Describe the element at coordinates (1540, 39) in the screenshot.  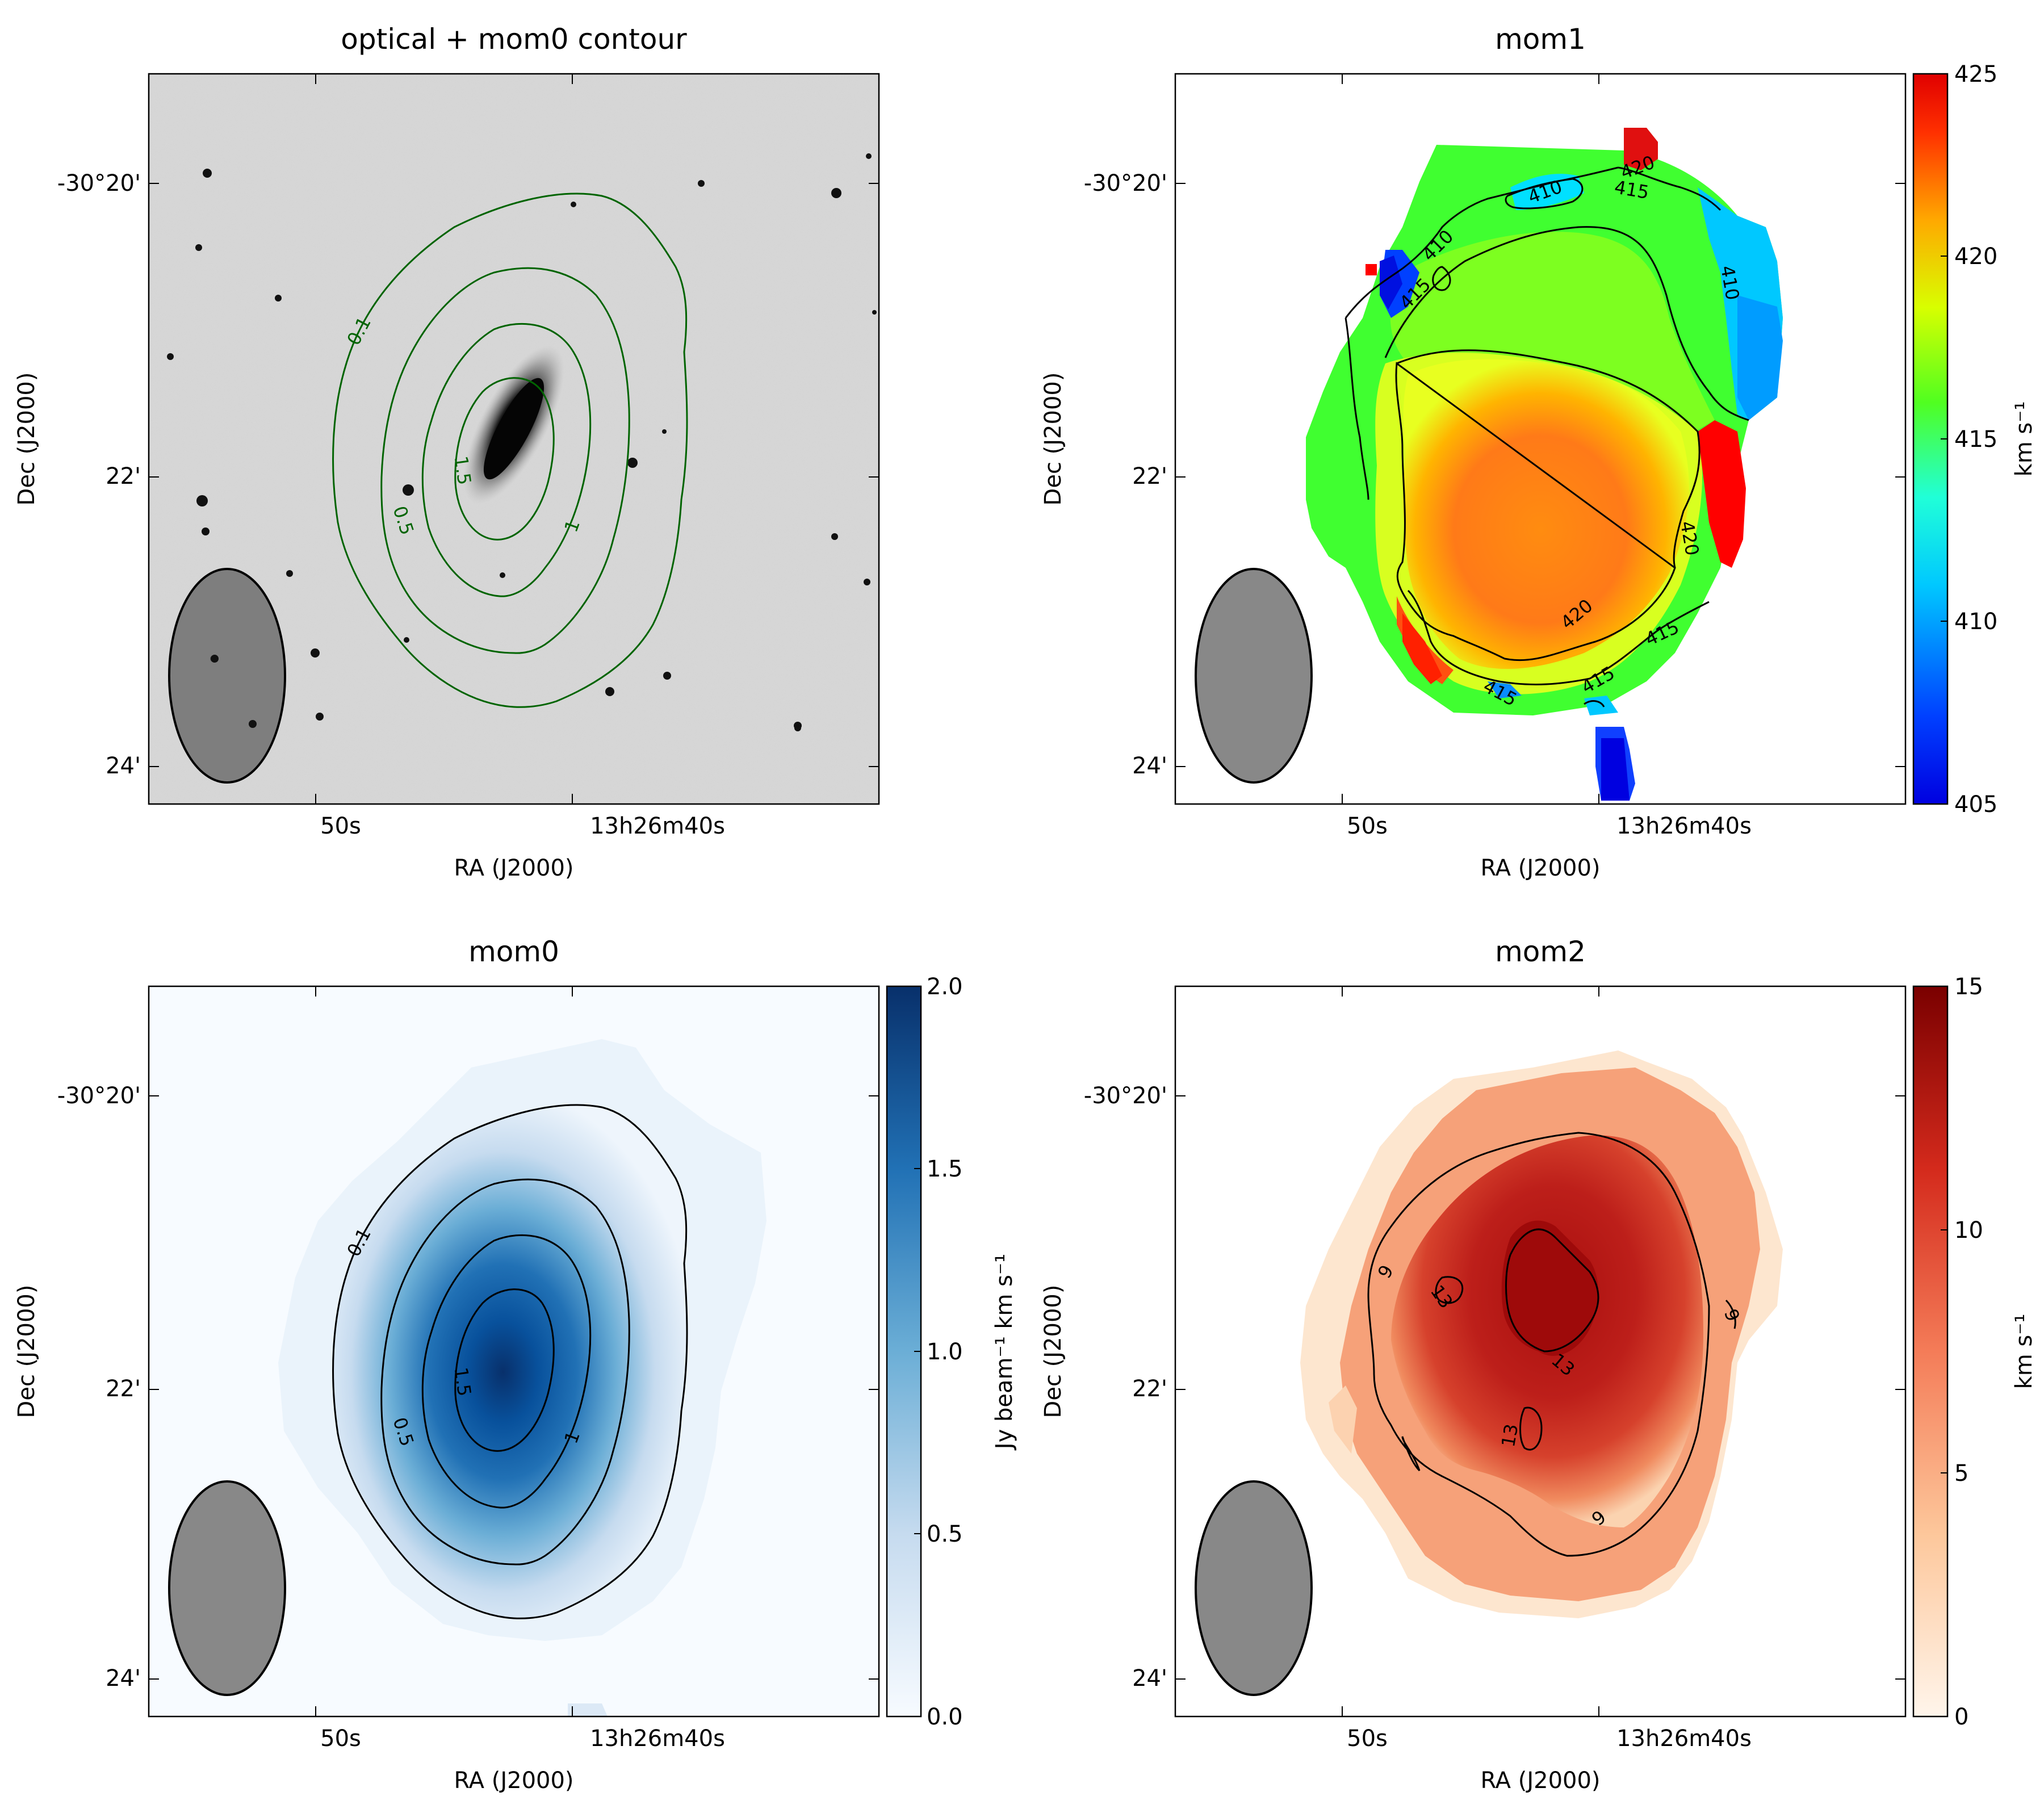
I see `panel-title: mom1` at that location.